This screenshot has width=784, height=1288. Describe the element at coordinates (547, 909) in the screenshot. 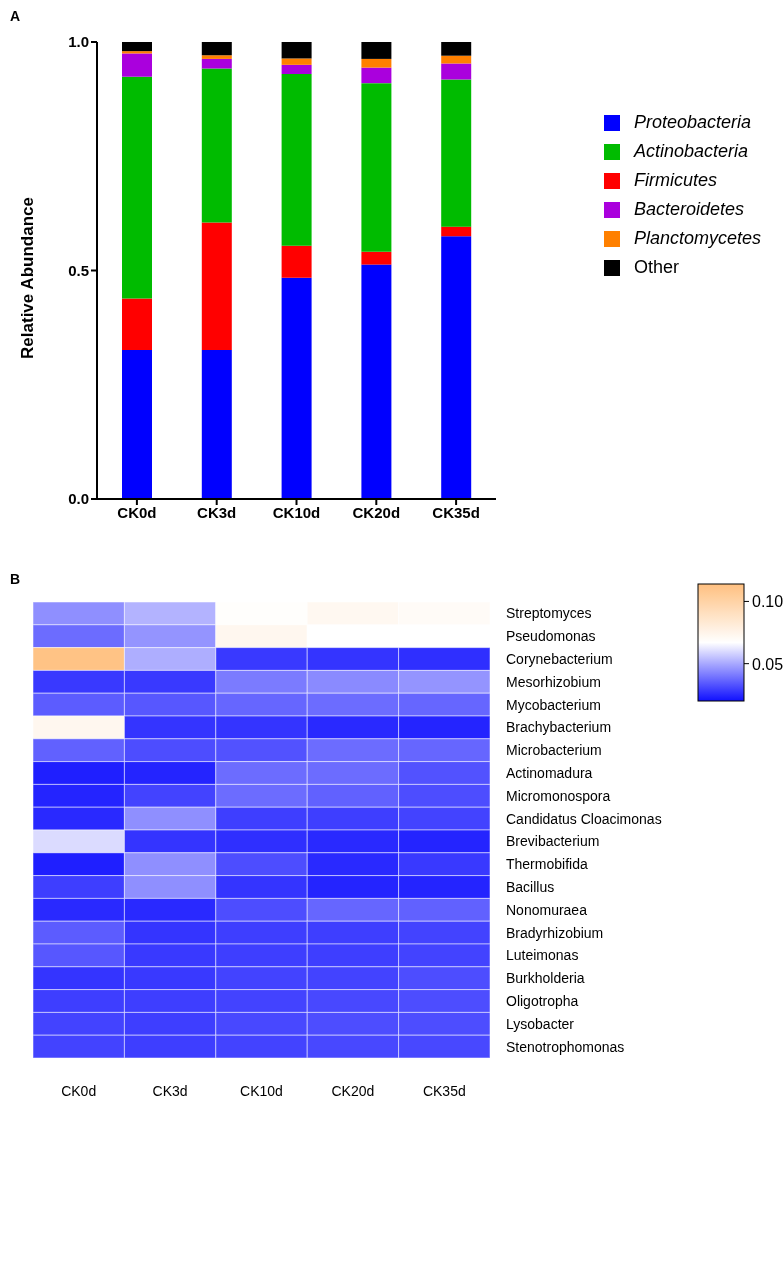

I see `y-tick-label: Nonomuraea` at that location.